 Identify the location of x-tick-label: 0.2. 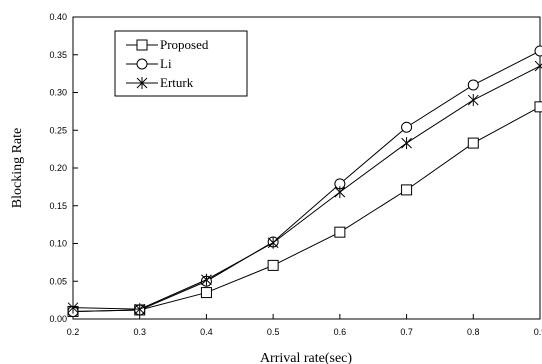
(73, 332).